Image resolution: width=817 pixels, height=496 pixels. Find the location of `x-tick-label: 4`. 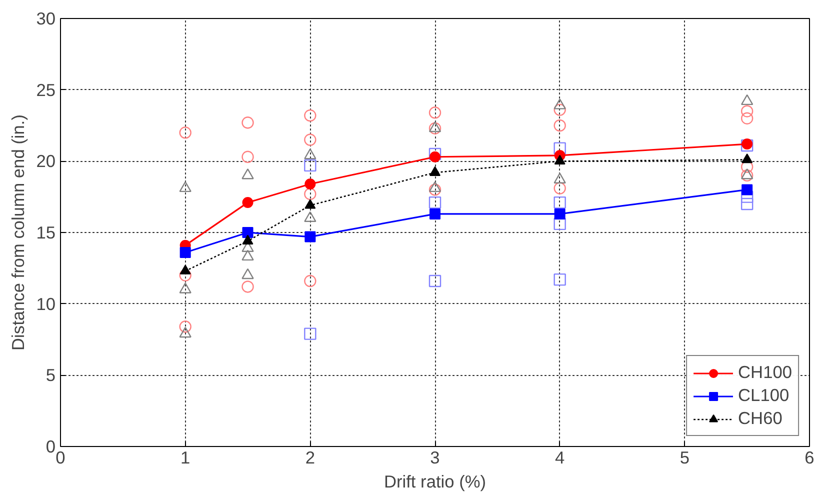

x-tick-label: 4 is located at coordinates (560, 458).